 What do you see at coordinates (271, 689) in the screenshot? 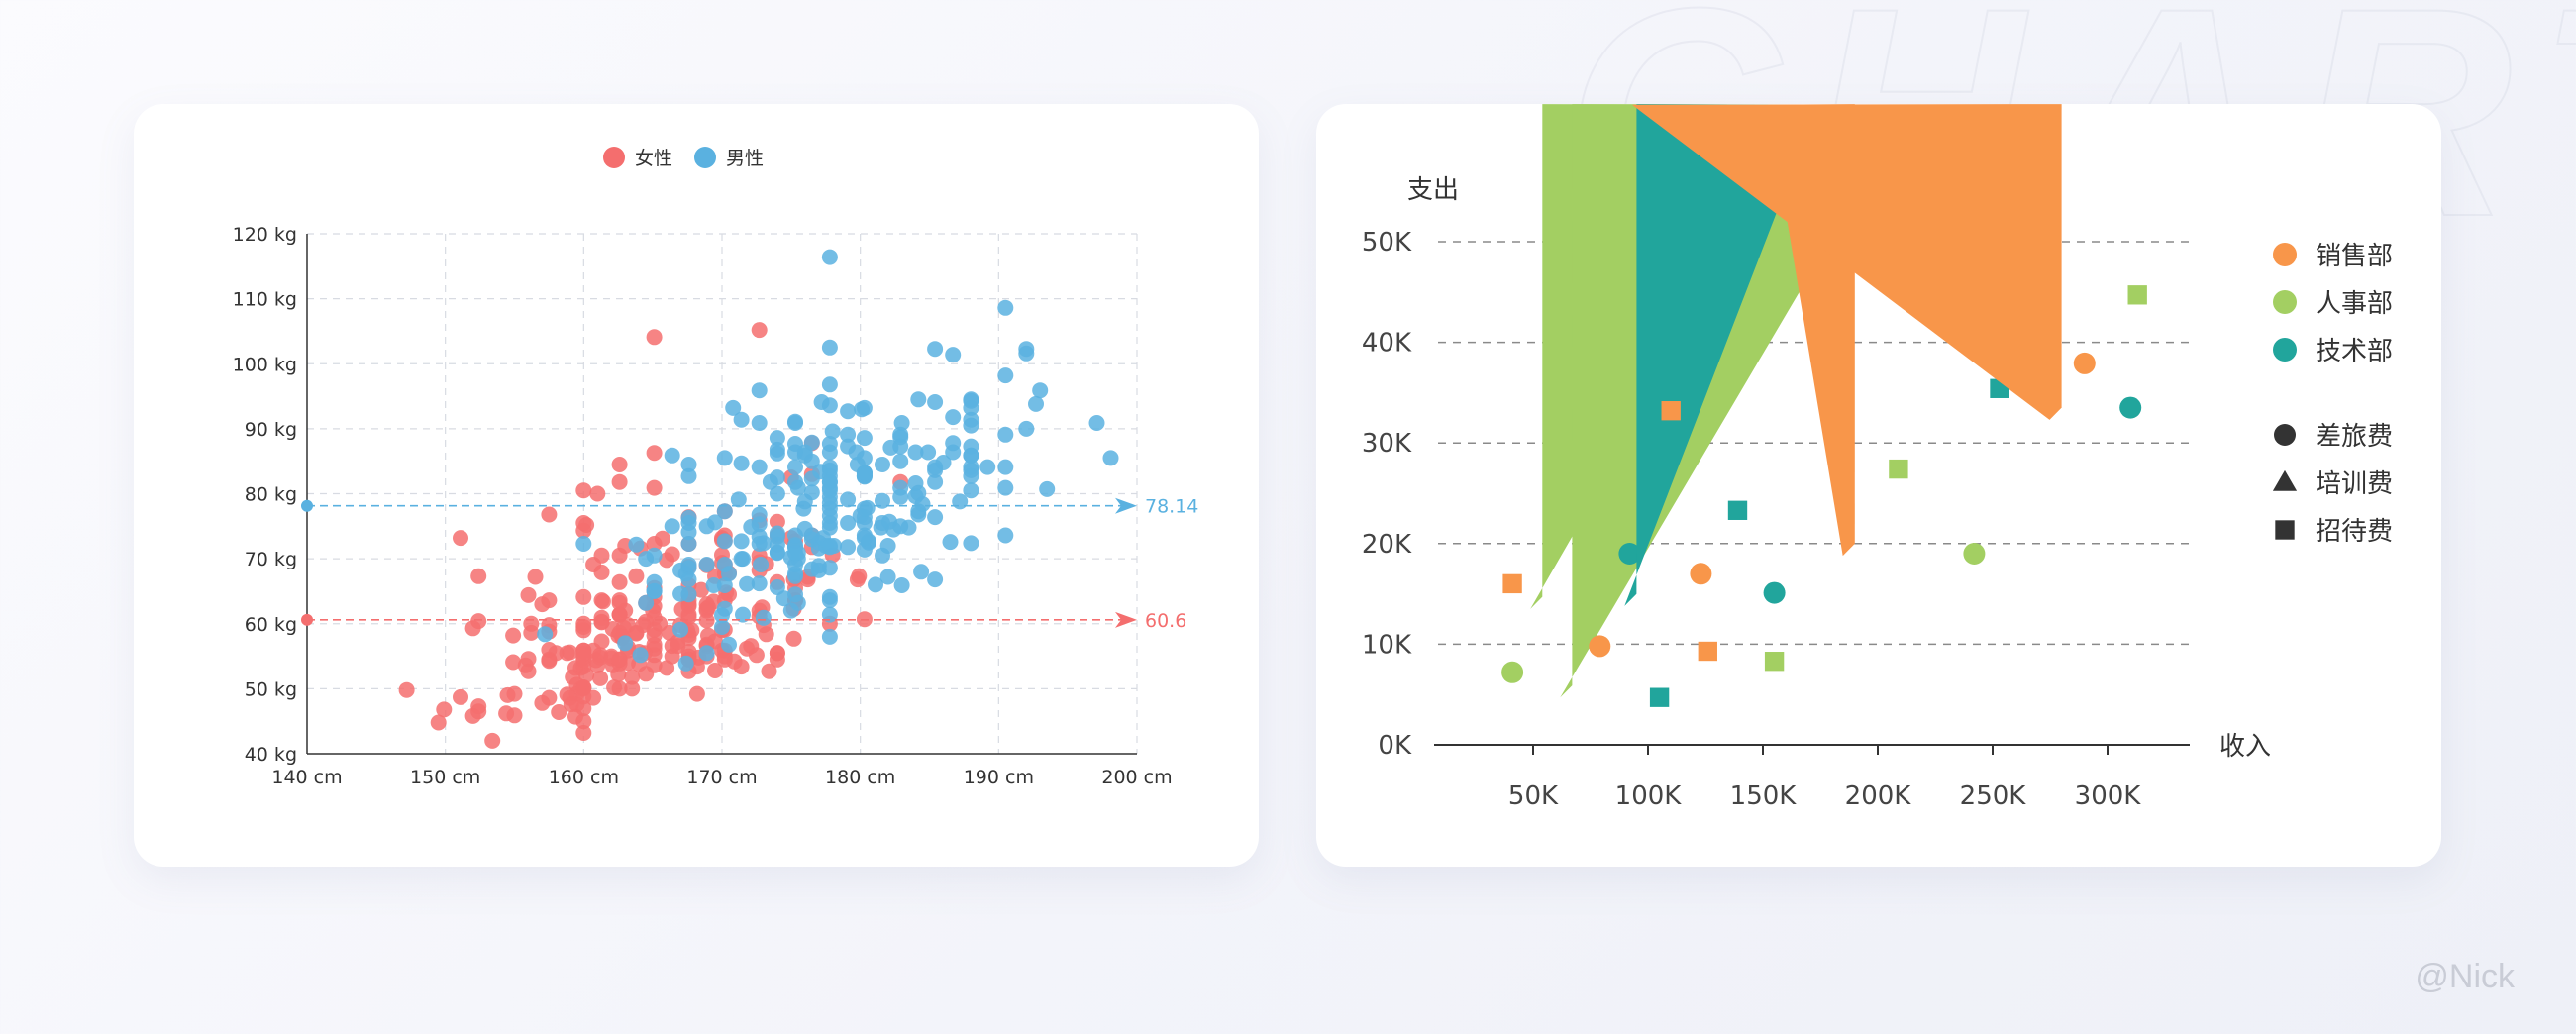
I see `y-tick-label: 50 kg` at bounding box center [271, 689].